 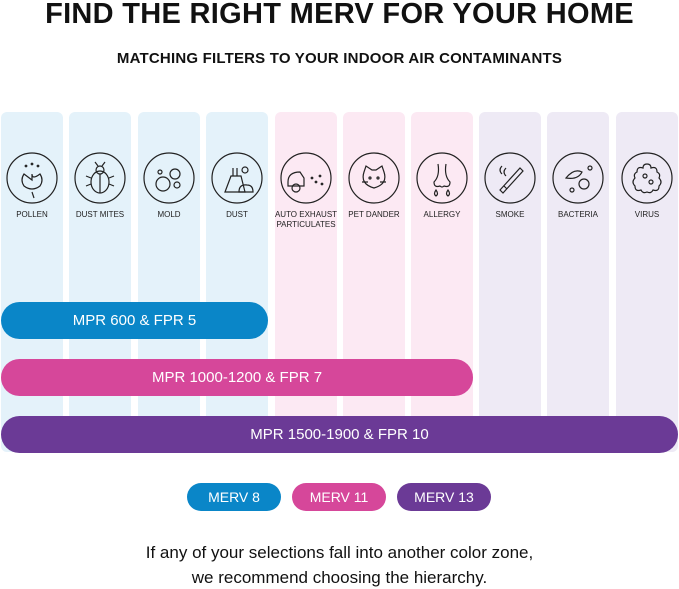 What do you see at coordinates (577, 214) in the screenshot?
I see `contaminant-label: BACTERIA` at bounding box center [577, 214].